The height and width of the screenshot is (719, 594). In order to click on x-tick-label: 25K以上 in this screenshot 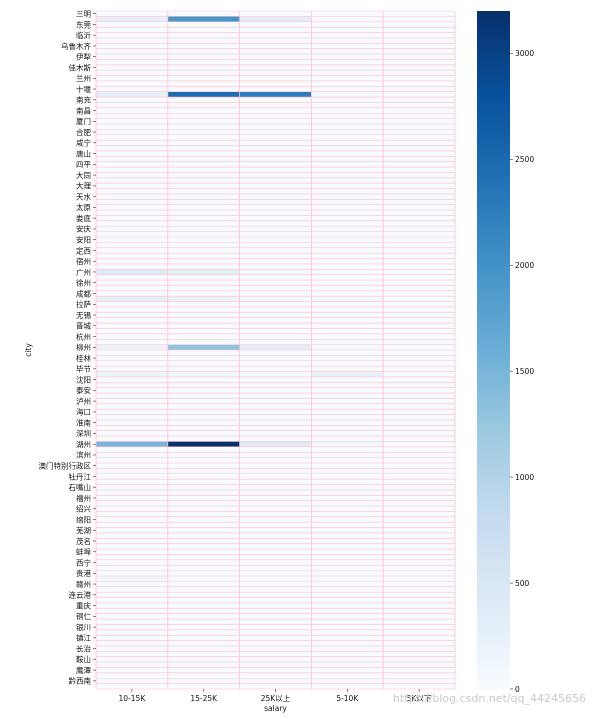, I will do `click(276, 698)`.